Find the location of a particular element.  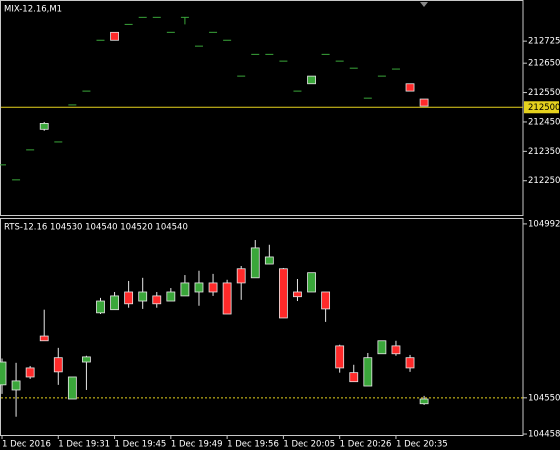

price-label-box is located at coordinates (541, 107).